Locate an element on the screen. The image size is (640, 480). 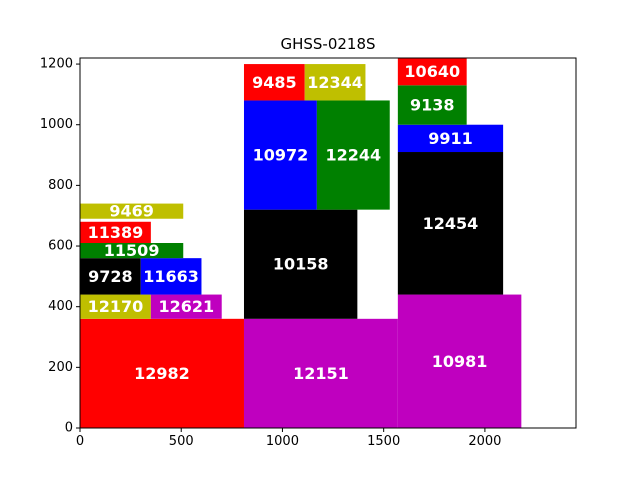
y-tick-label: 0 is located at coordinates (69, 428).